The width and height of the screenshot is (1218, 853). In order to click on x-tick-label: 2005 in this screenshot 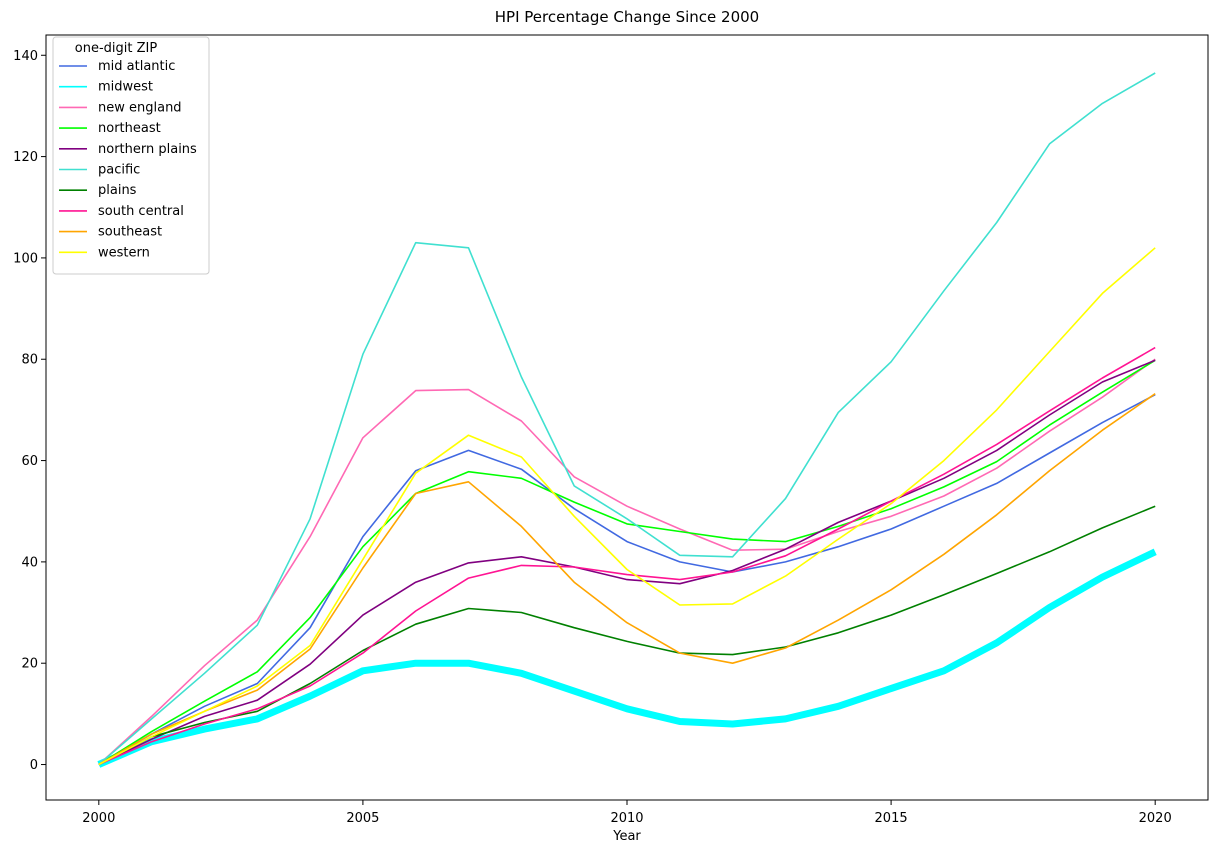, I will do `click(362, 818)`.